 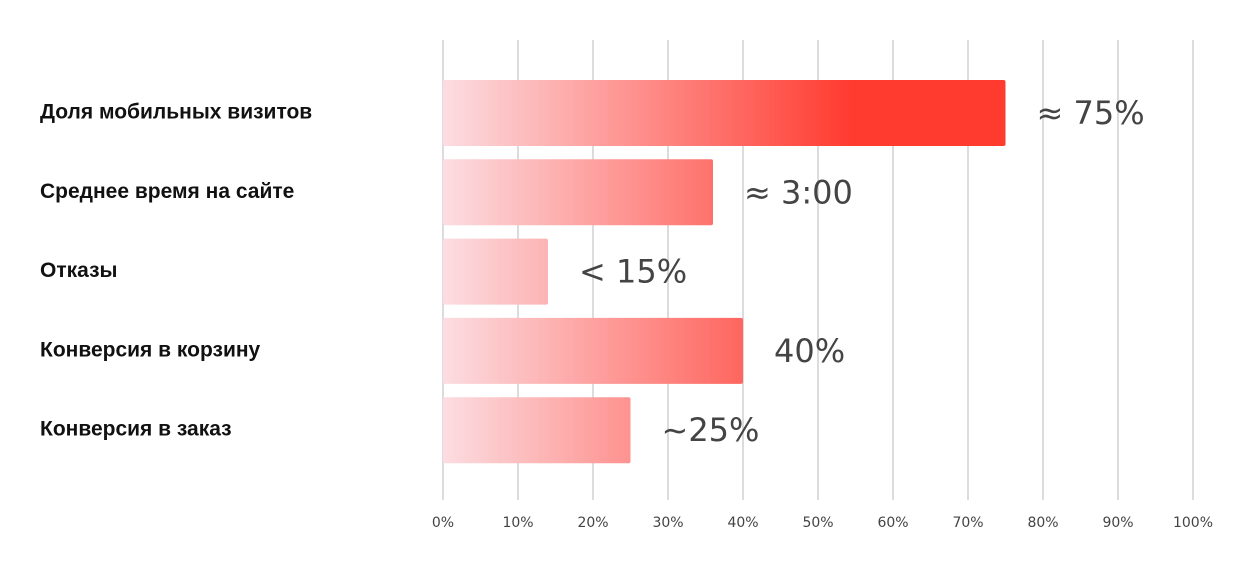 I want to click on category-label: Доля мобильных визитов, so click(x=176, y=112).